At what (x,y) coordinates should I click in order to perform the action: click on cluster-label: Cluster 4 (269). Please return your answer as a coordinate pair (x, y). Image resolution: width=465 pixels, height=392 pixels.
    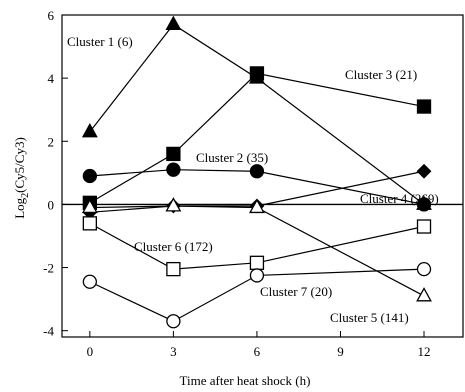
    Looking at the image, I should click on (399, 198).